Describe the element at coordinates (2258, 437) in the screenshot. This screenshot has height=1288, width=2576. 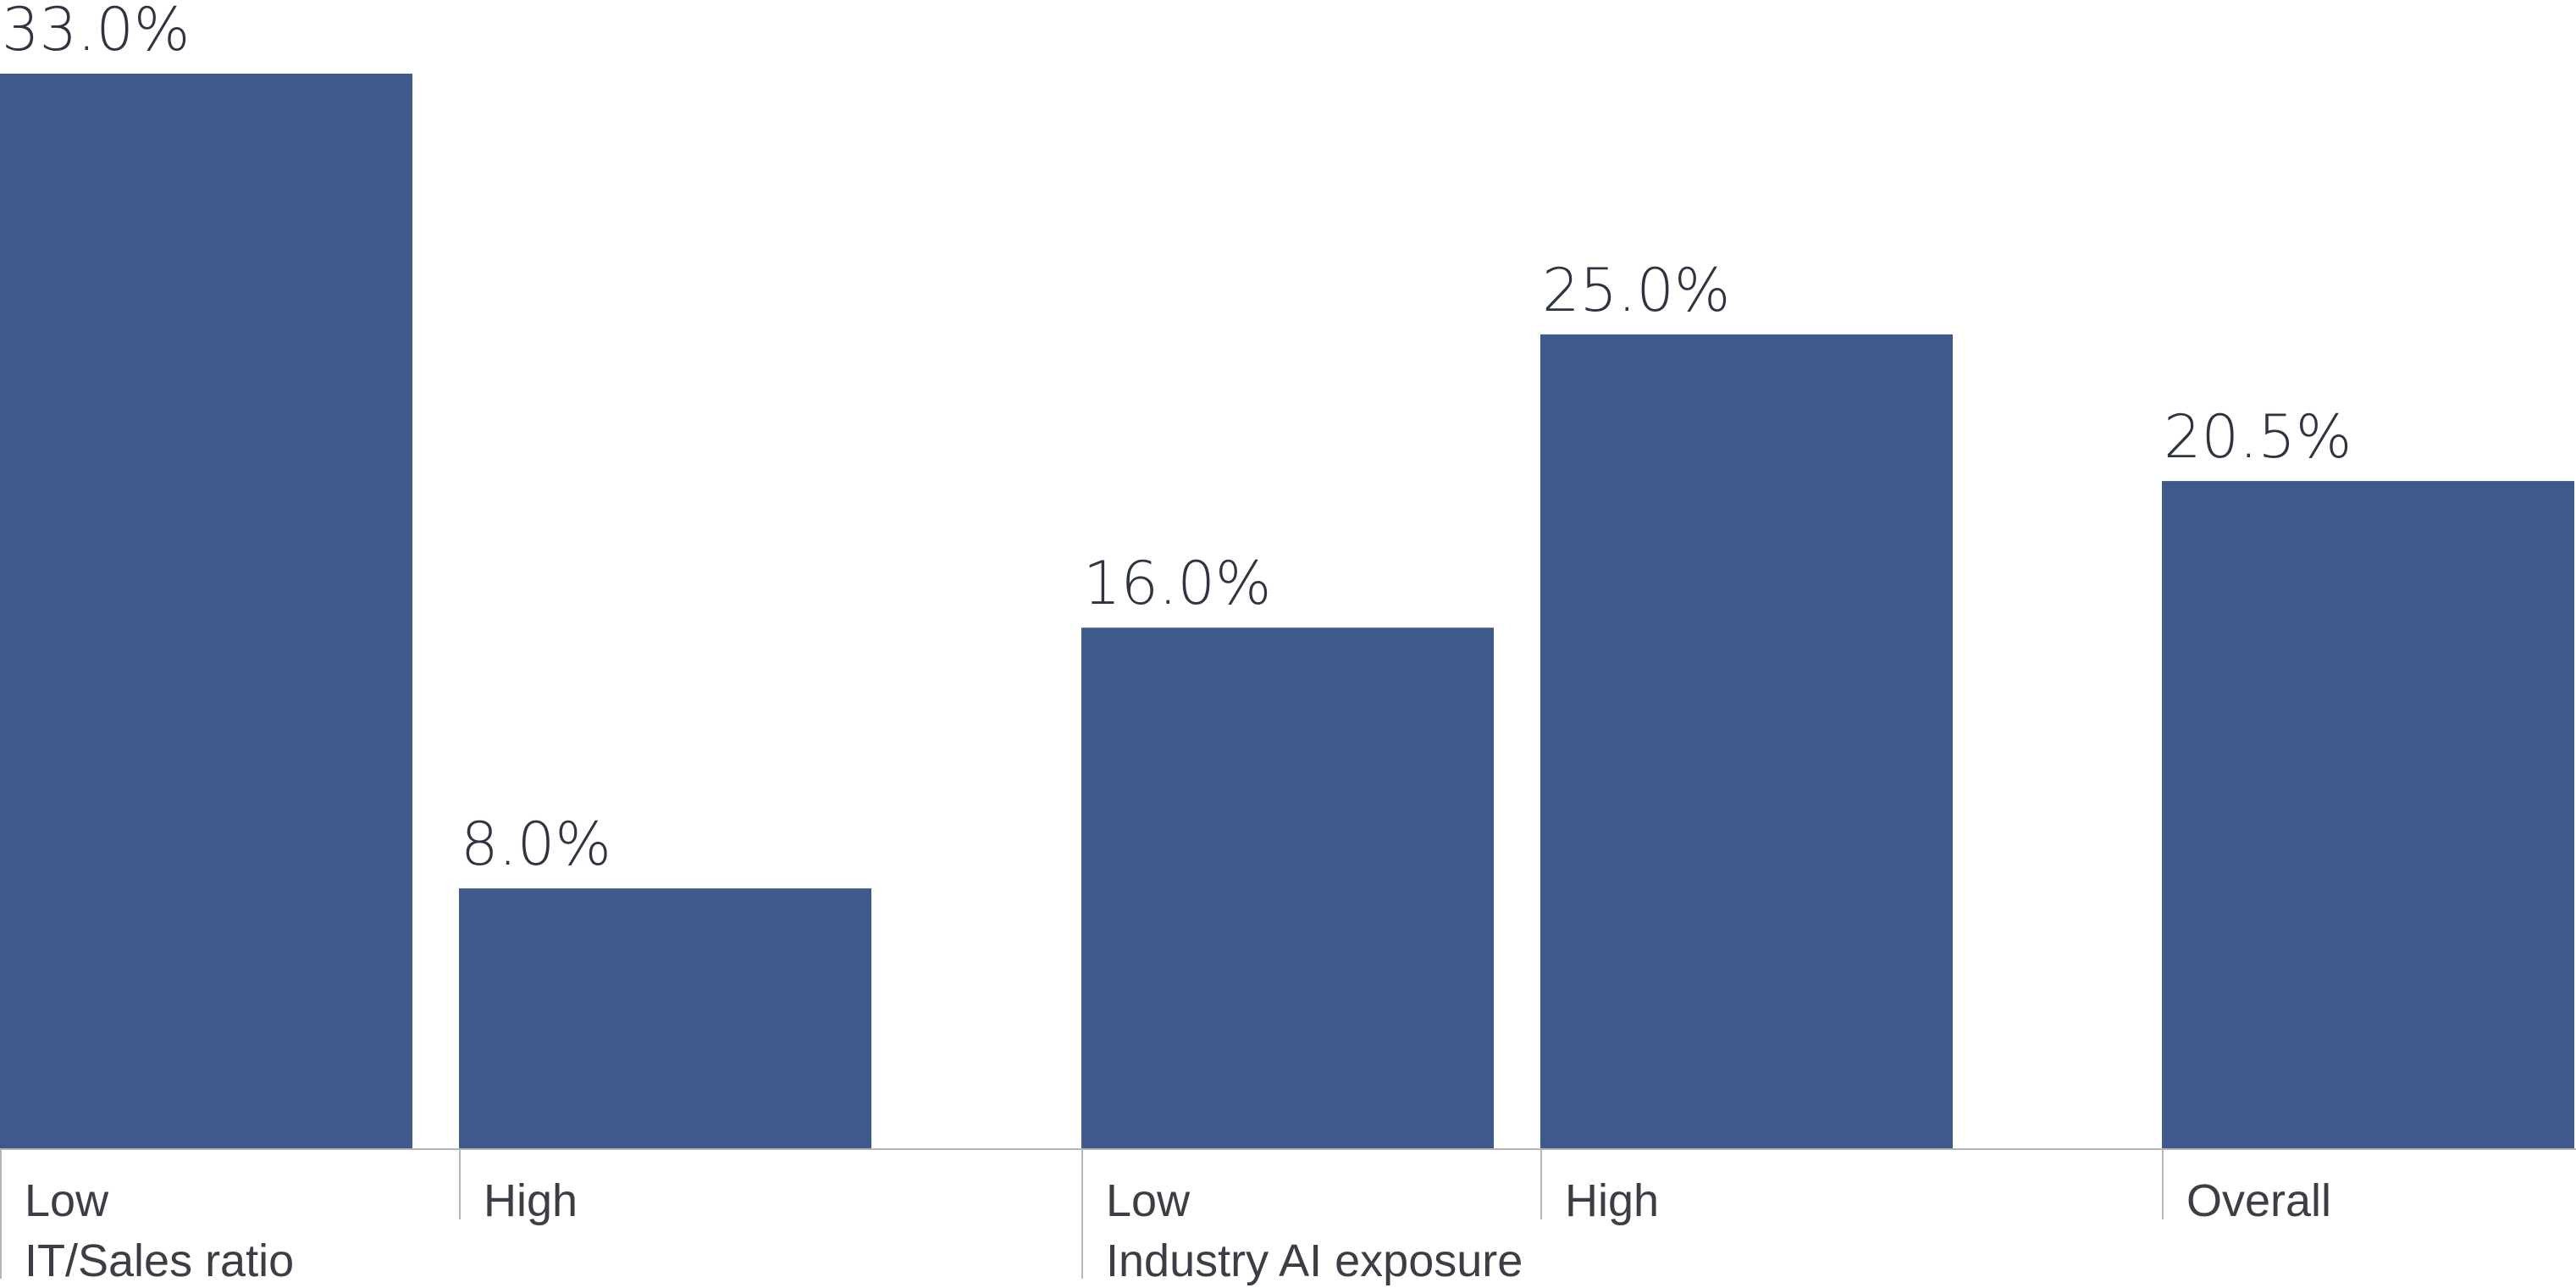
I see `bar-value-label: 20.5%` at that location.